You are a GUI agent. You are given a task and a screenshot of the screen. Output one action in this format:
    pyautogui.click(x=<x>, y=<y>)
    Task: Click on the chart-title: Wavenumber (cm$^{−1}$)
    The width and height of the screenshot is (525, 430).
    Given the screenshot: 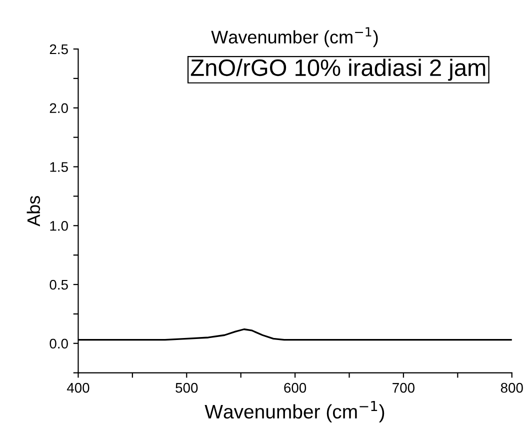 What is the action you would take?
    pyautogui.click(x=294, y=37)
    